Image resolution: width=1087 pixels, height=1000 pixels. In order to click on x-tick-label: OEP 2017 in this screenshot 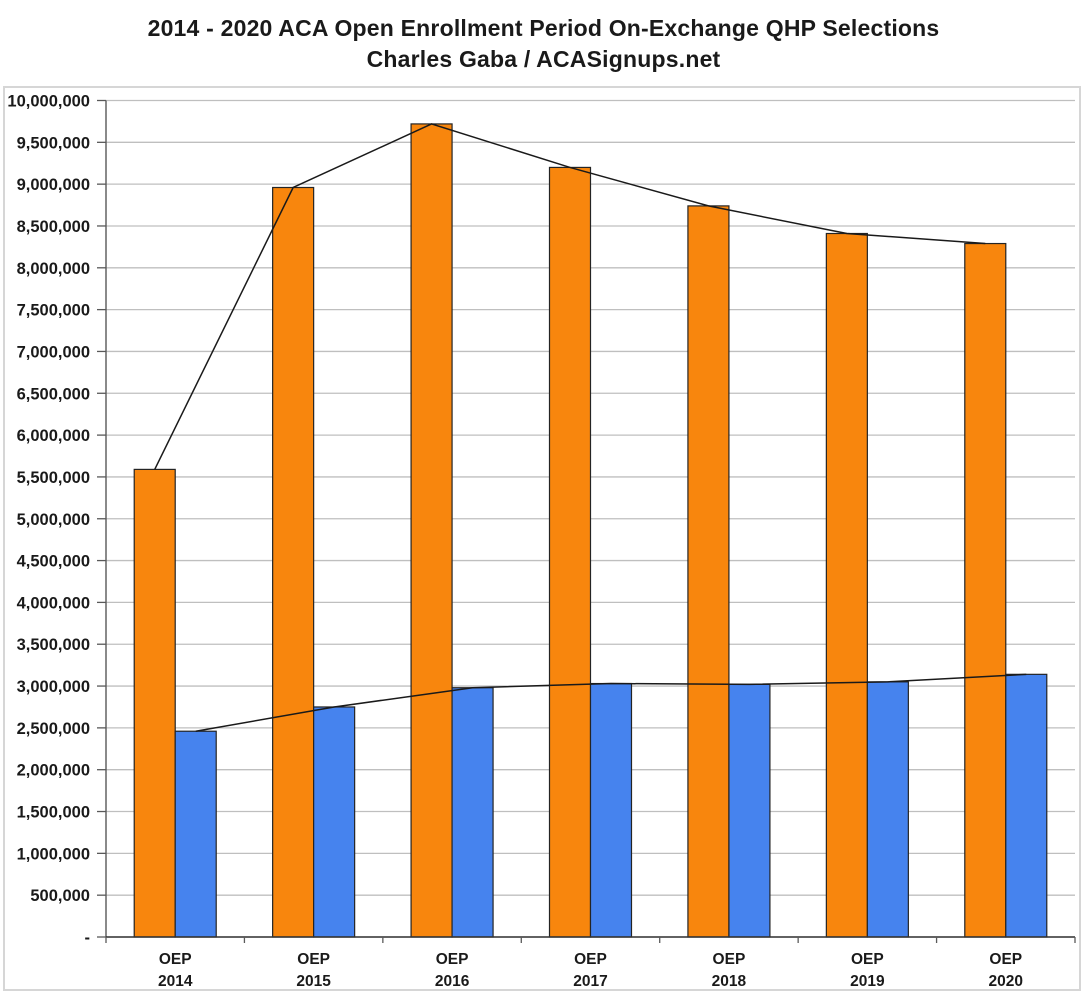, I will do `click(590, 970)`.